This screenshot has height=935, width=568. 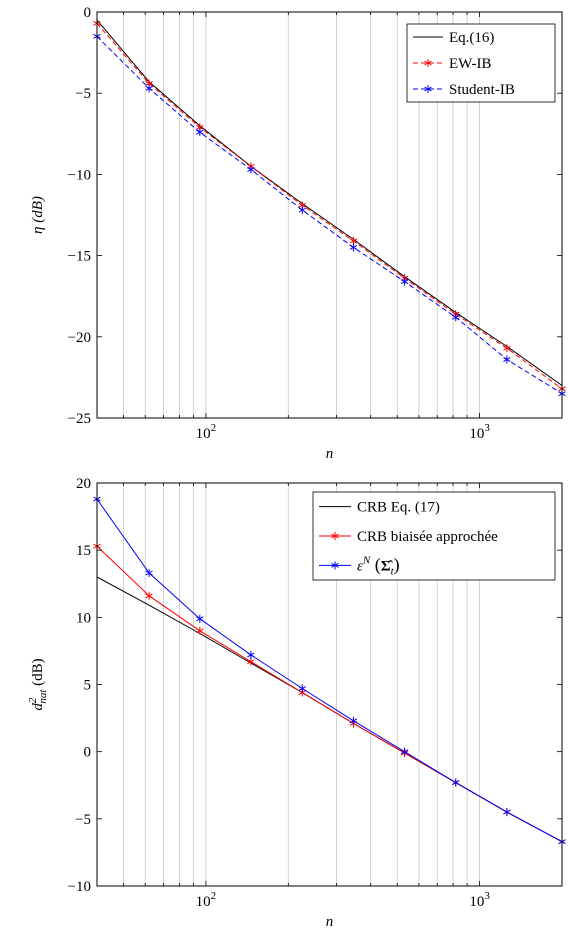 What do you see at coordinates (38, 684) in the screenshot?
I see `y-axis-label: d2nat (dB)` at bounding box center [38, 684].